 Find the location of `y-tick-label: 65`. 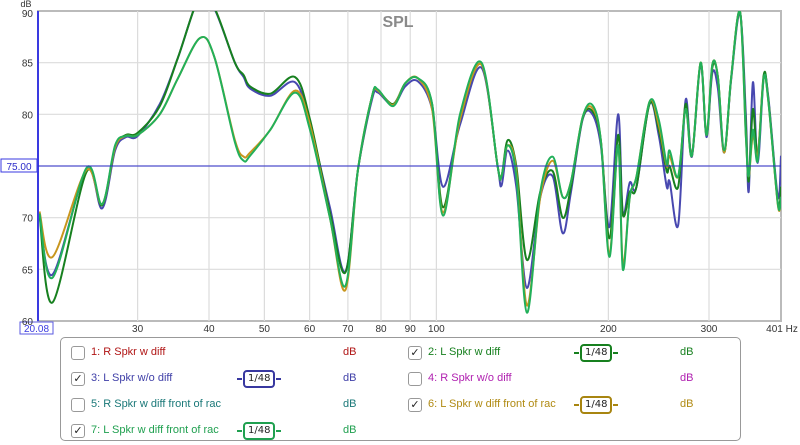

y-tick-label: 65 is located at coordinates (28, 270).